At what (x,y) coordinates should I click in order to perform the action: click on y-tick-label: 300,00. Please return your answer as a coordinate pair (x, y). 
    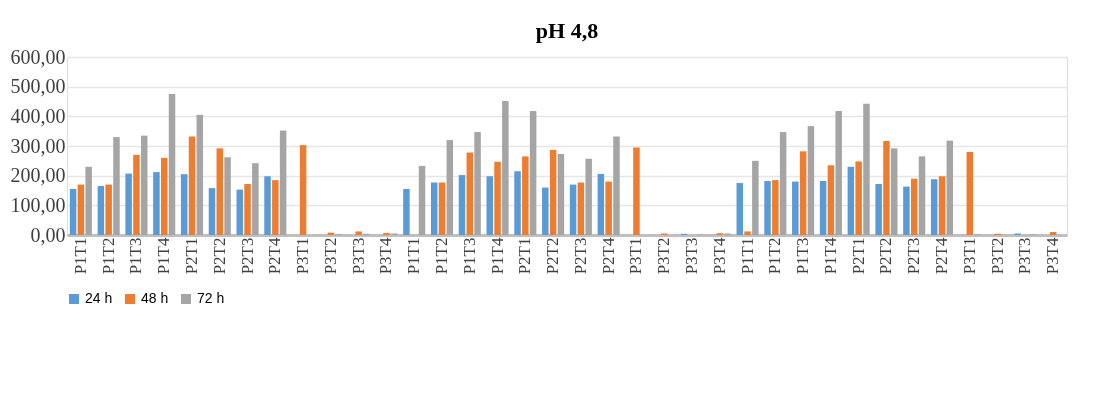
    Looking at the image, I should click on (38, 145).